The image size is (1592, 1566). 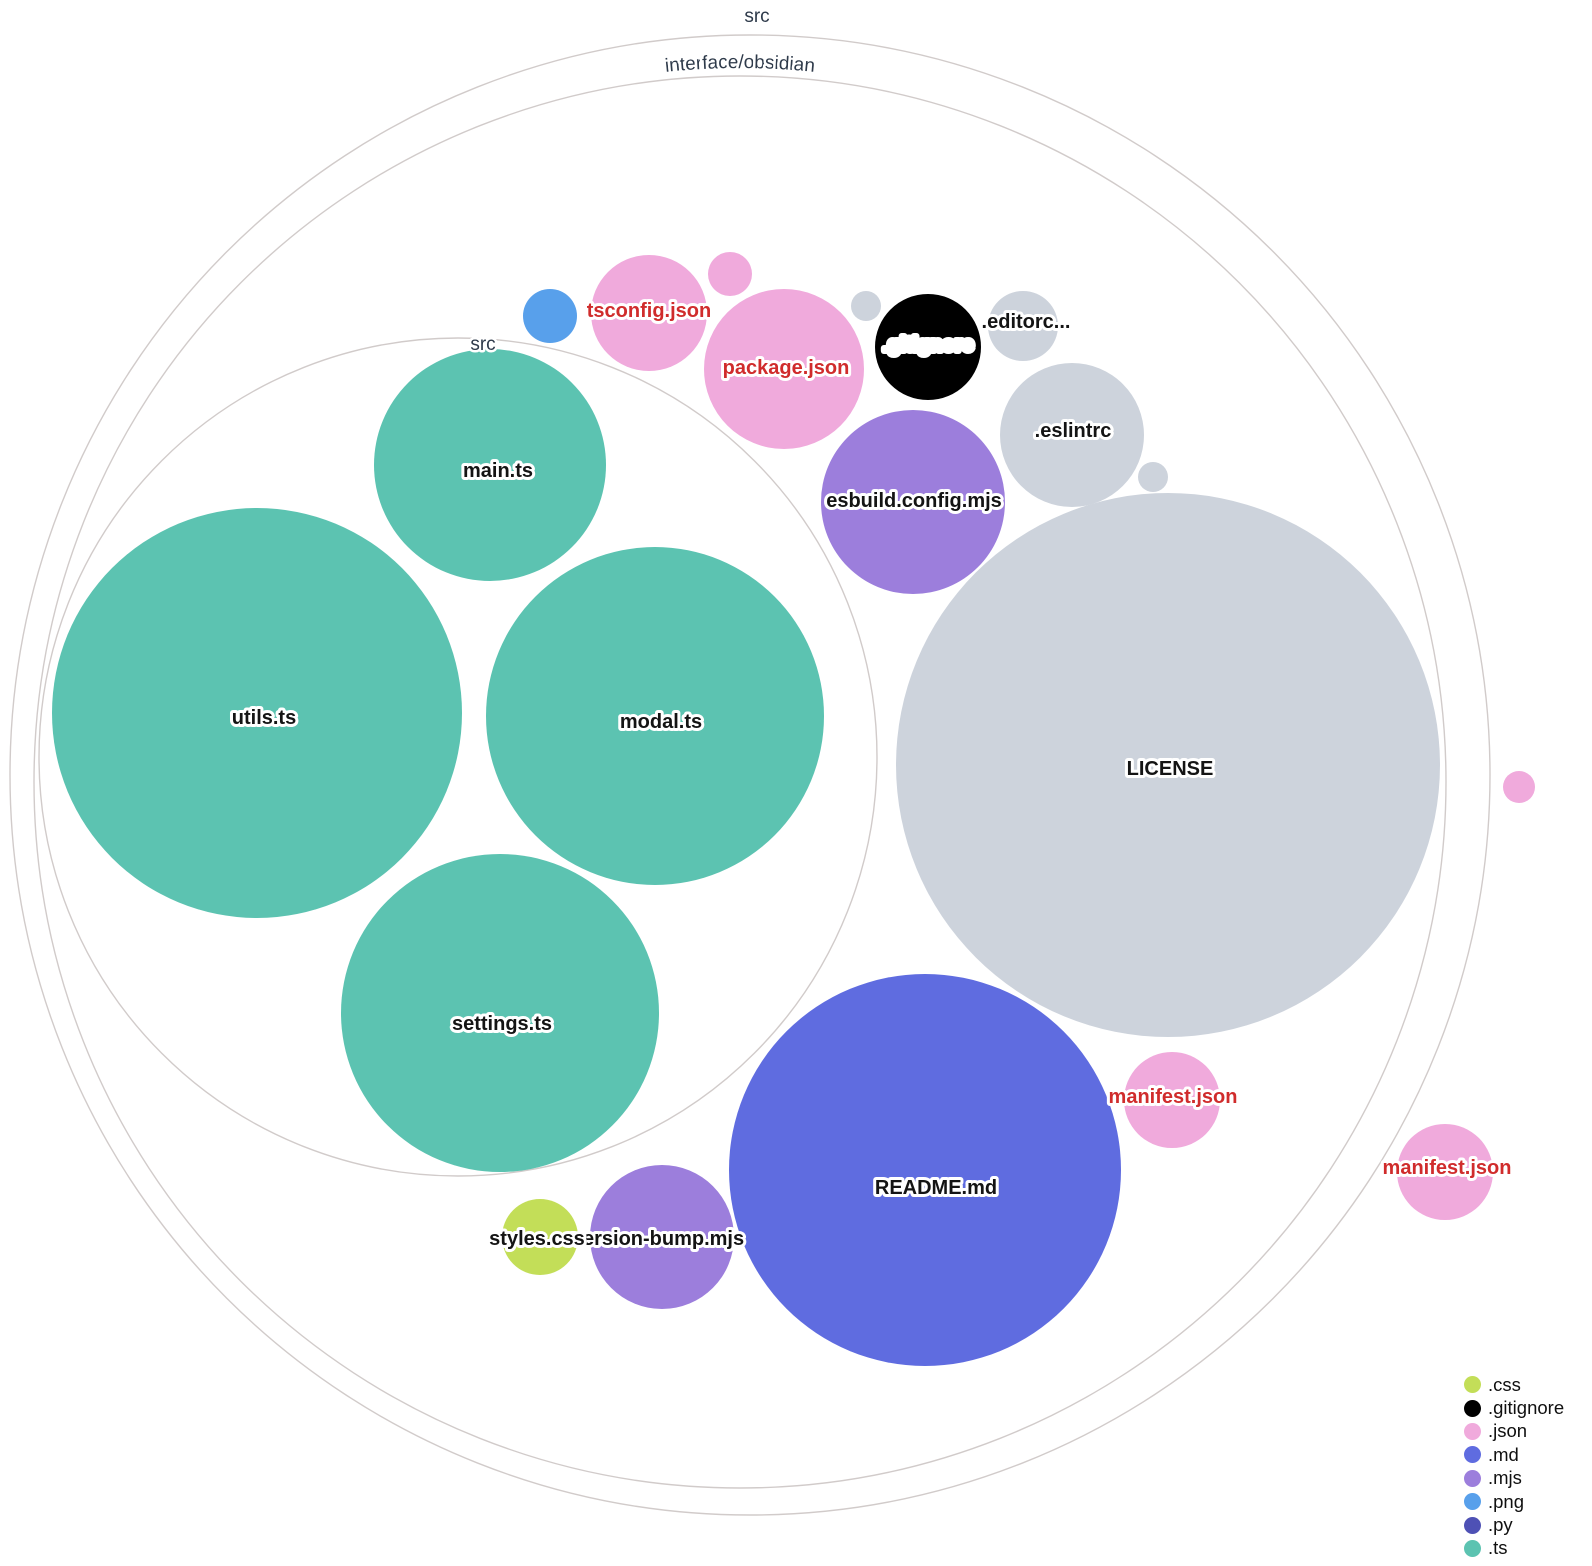 What do you see at coordinates (1506, 1501) in the screenshot?
I see `legend-item-label: .png` at bounding box center [1506, 1501].